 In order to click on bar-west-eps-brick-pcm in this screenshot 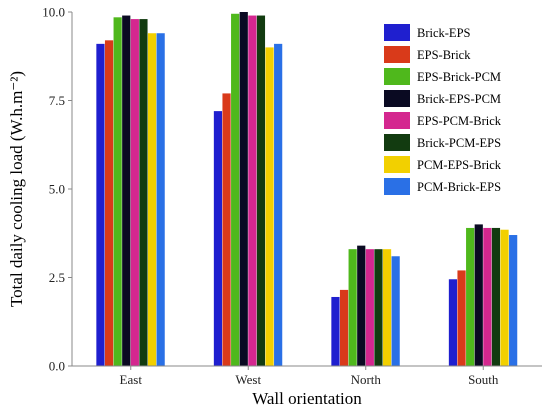, I will do `click(235, 190)`.